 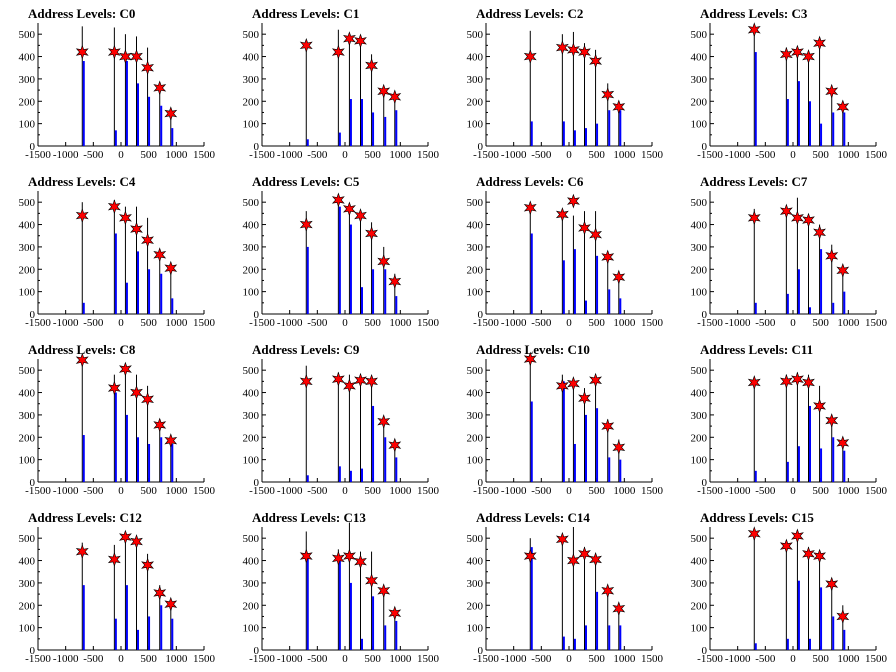 What do you see at coordinates (754, 13) in the screenshot?
I see `panel-title: Address Levels: C3` at bounding box center [754, 13].